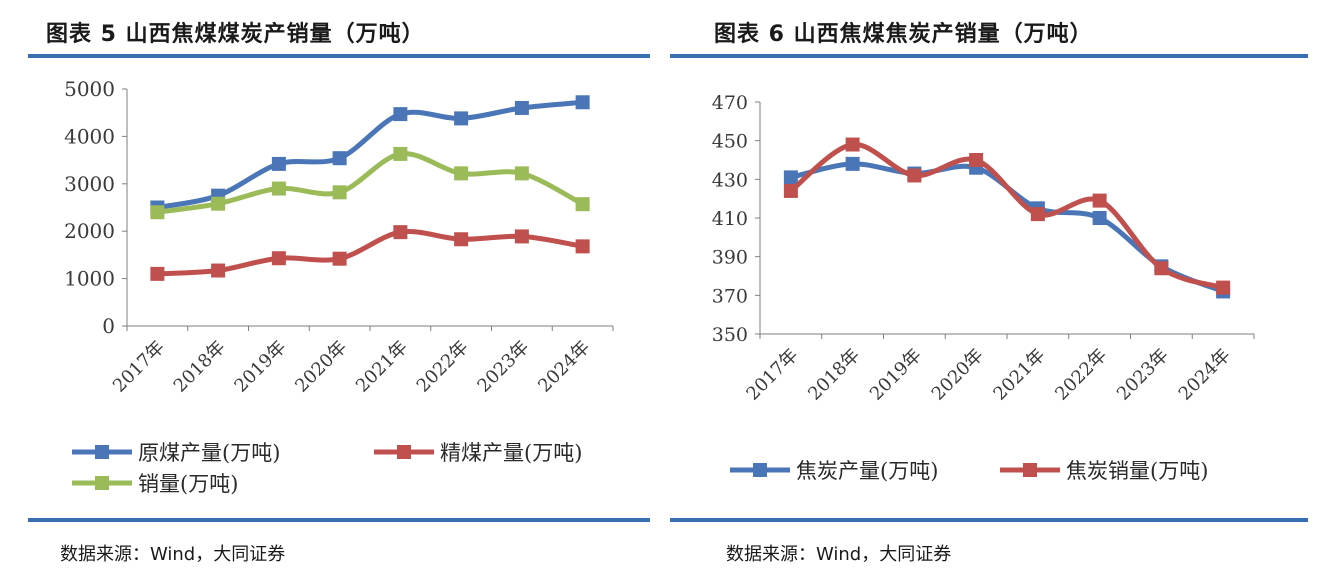 The width and height of the screenshot is (1318, 582). I want to click on y-tick-label: 5000, so click(89, 89).